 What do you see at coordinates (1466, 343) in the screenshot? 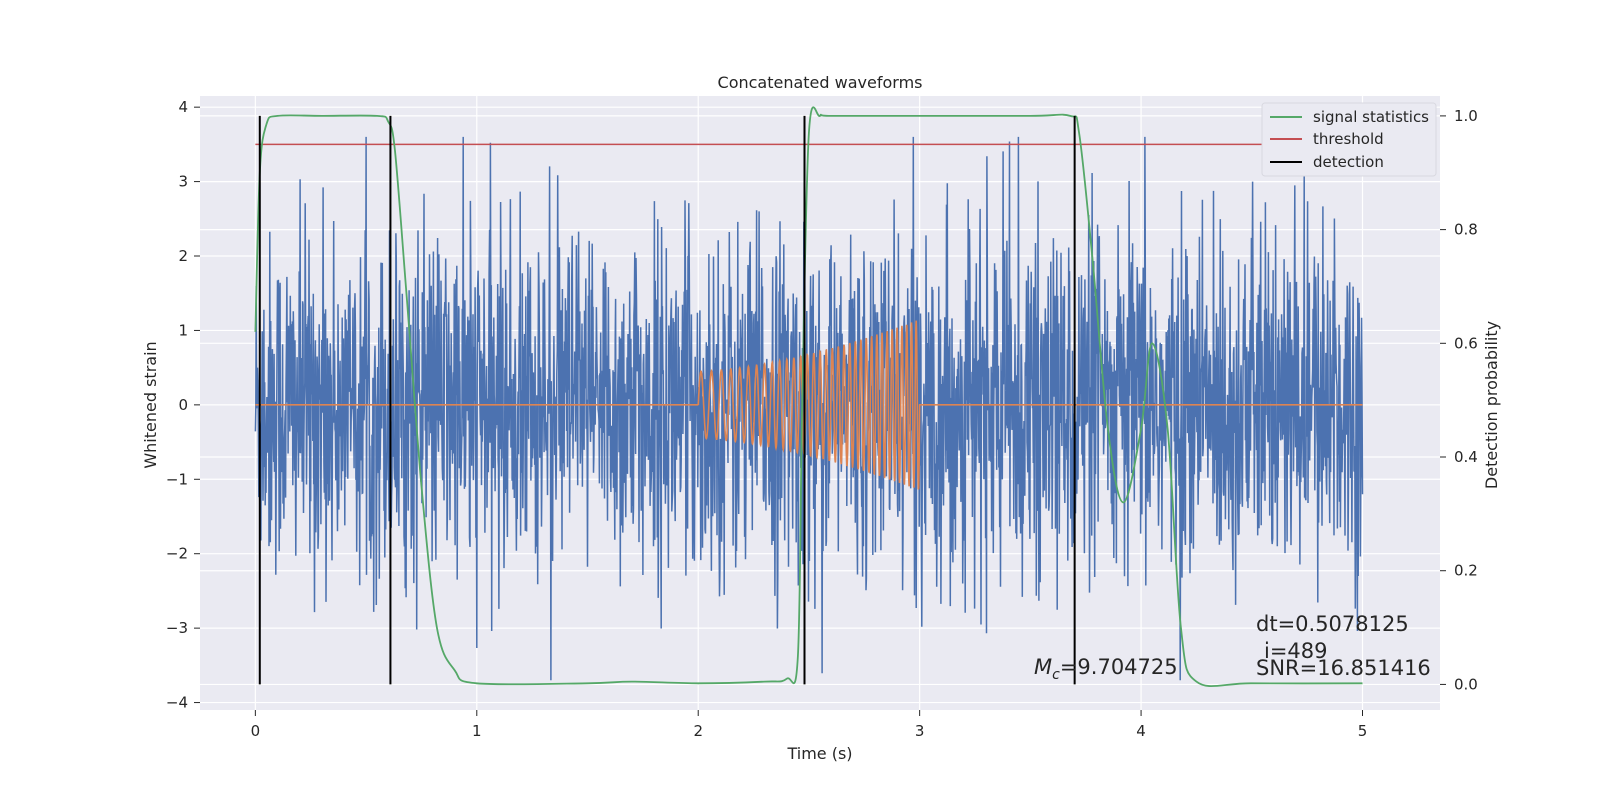
I see `right-tick-label: 0.6` at bounding box center [1466, 343].